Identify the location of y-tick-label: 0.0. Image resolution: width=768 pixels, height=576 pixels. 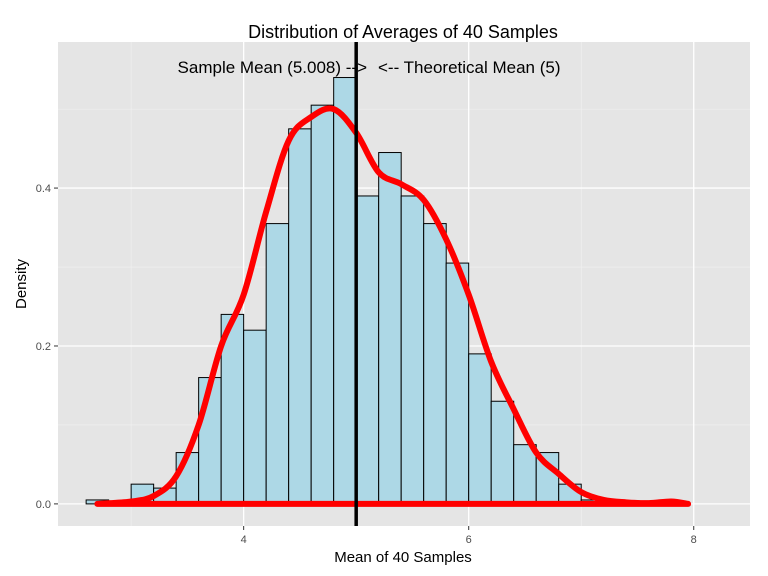
(43, 505).